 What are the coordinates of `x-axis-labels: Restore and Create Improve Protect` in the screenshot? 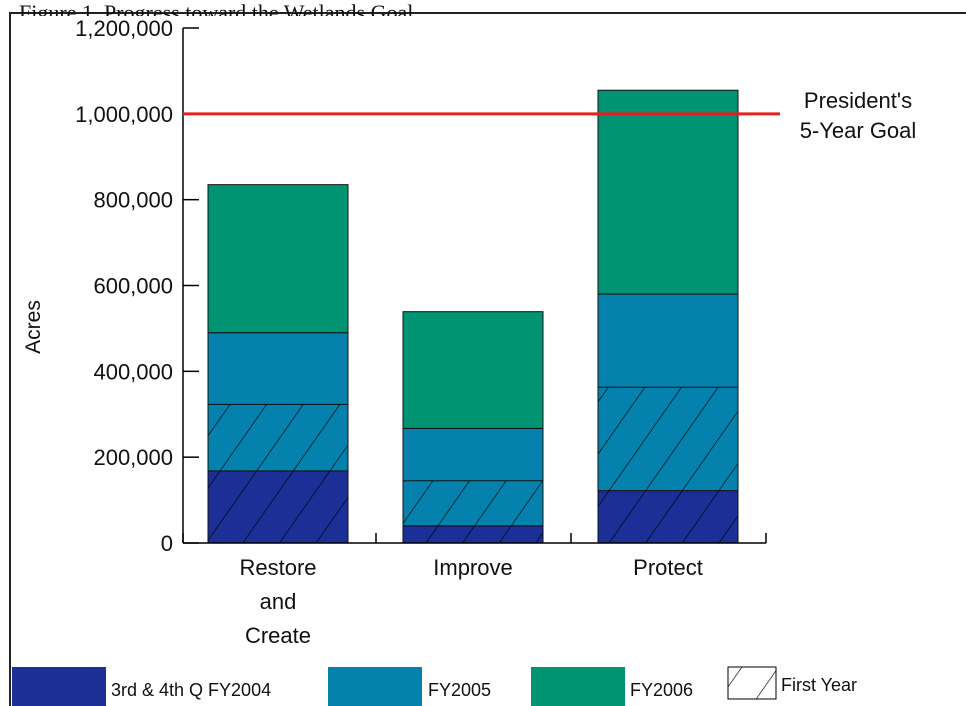 It's located at (470, 601).